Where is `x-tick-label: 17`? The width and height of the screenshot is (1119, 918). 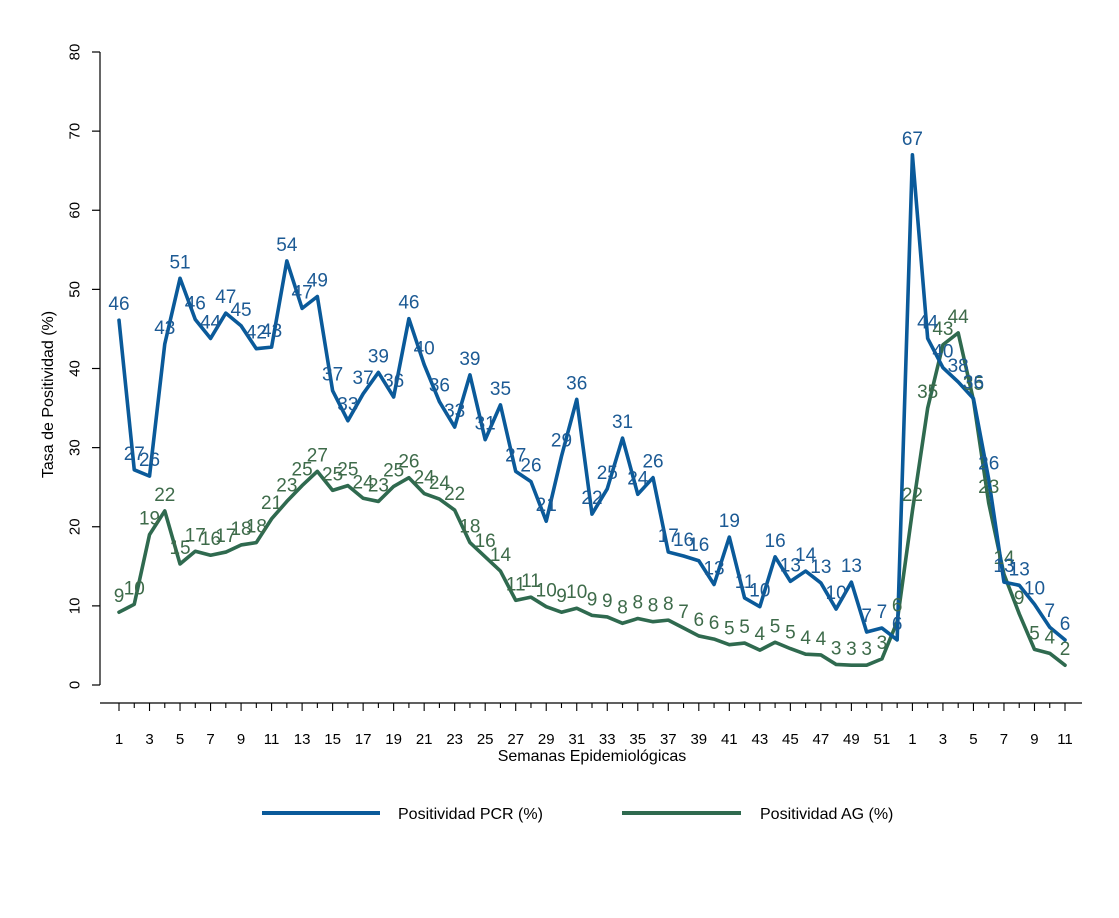 x-tick-label: 17 is located at coordinates (363, 739).